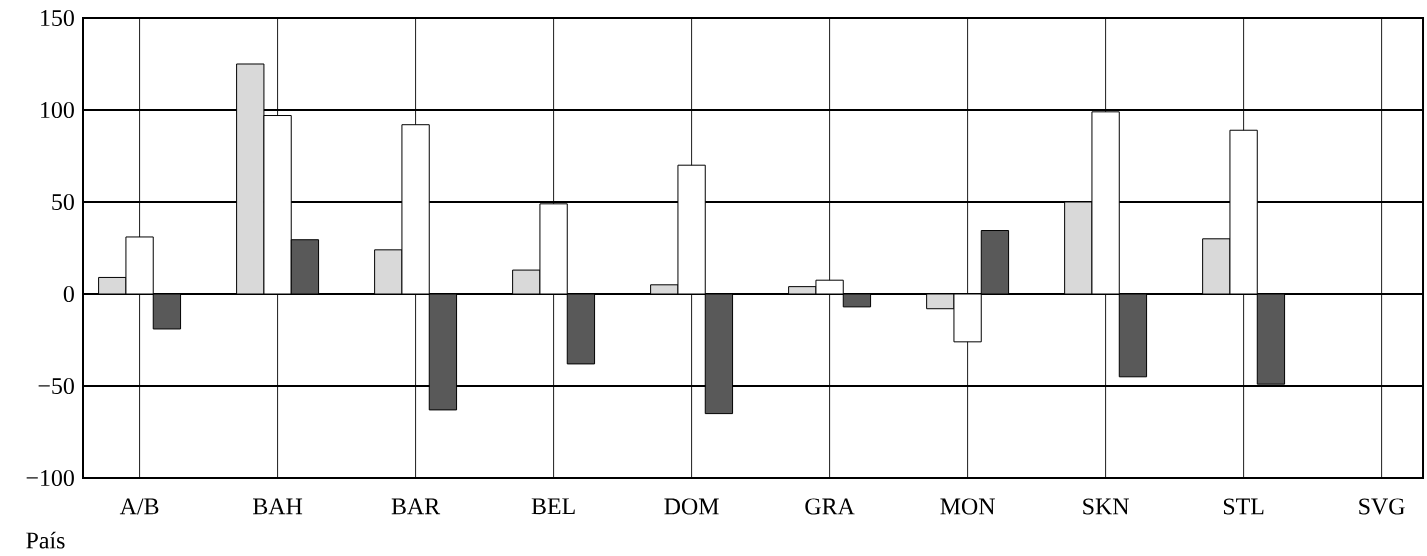 Image resolution: width=1427 pixels, height=556 pixels. I want to click on x-tick-label: MON, so click(967, 506).